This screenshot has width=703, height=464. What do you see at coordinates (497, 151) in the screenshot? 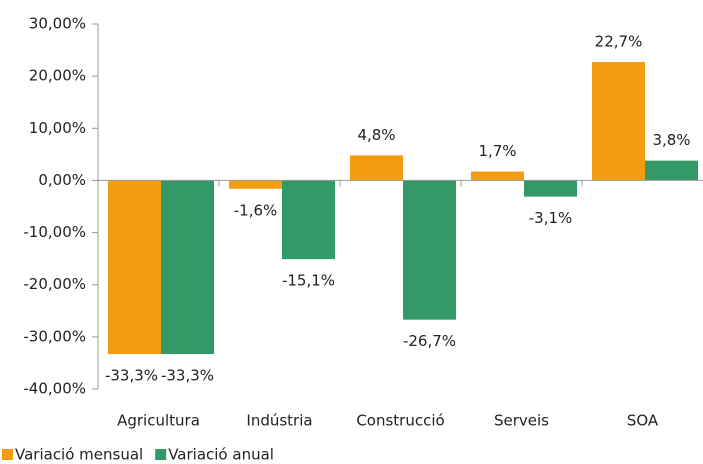
I see `value-label: 1,7%` at bounding box center [497, 151].